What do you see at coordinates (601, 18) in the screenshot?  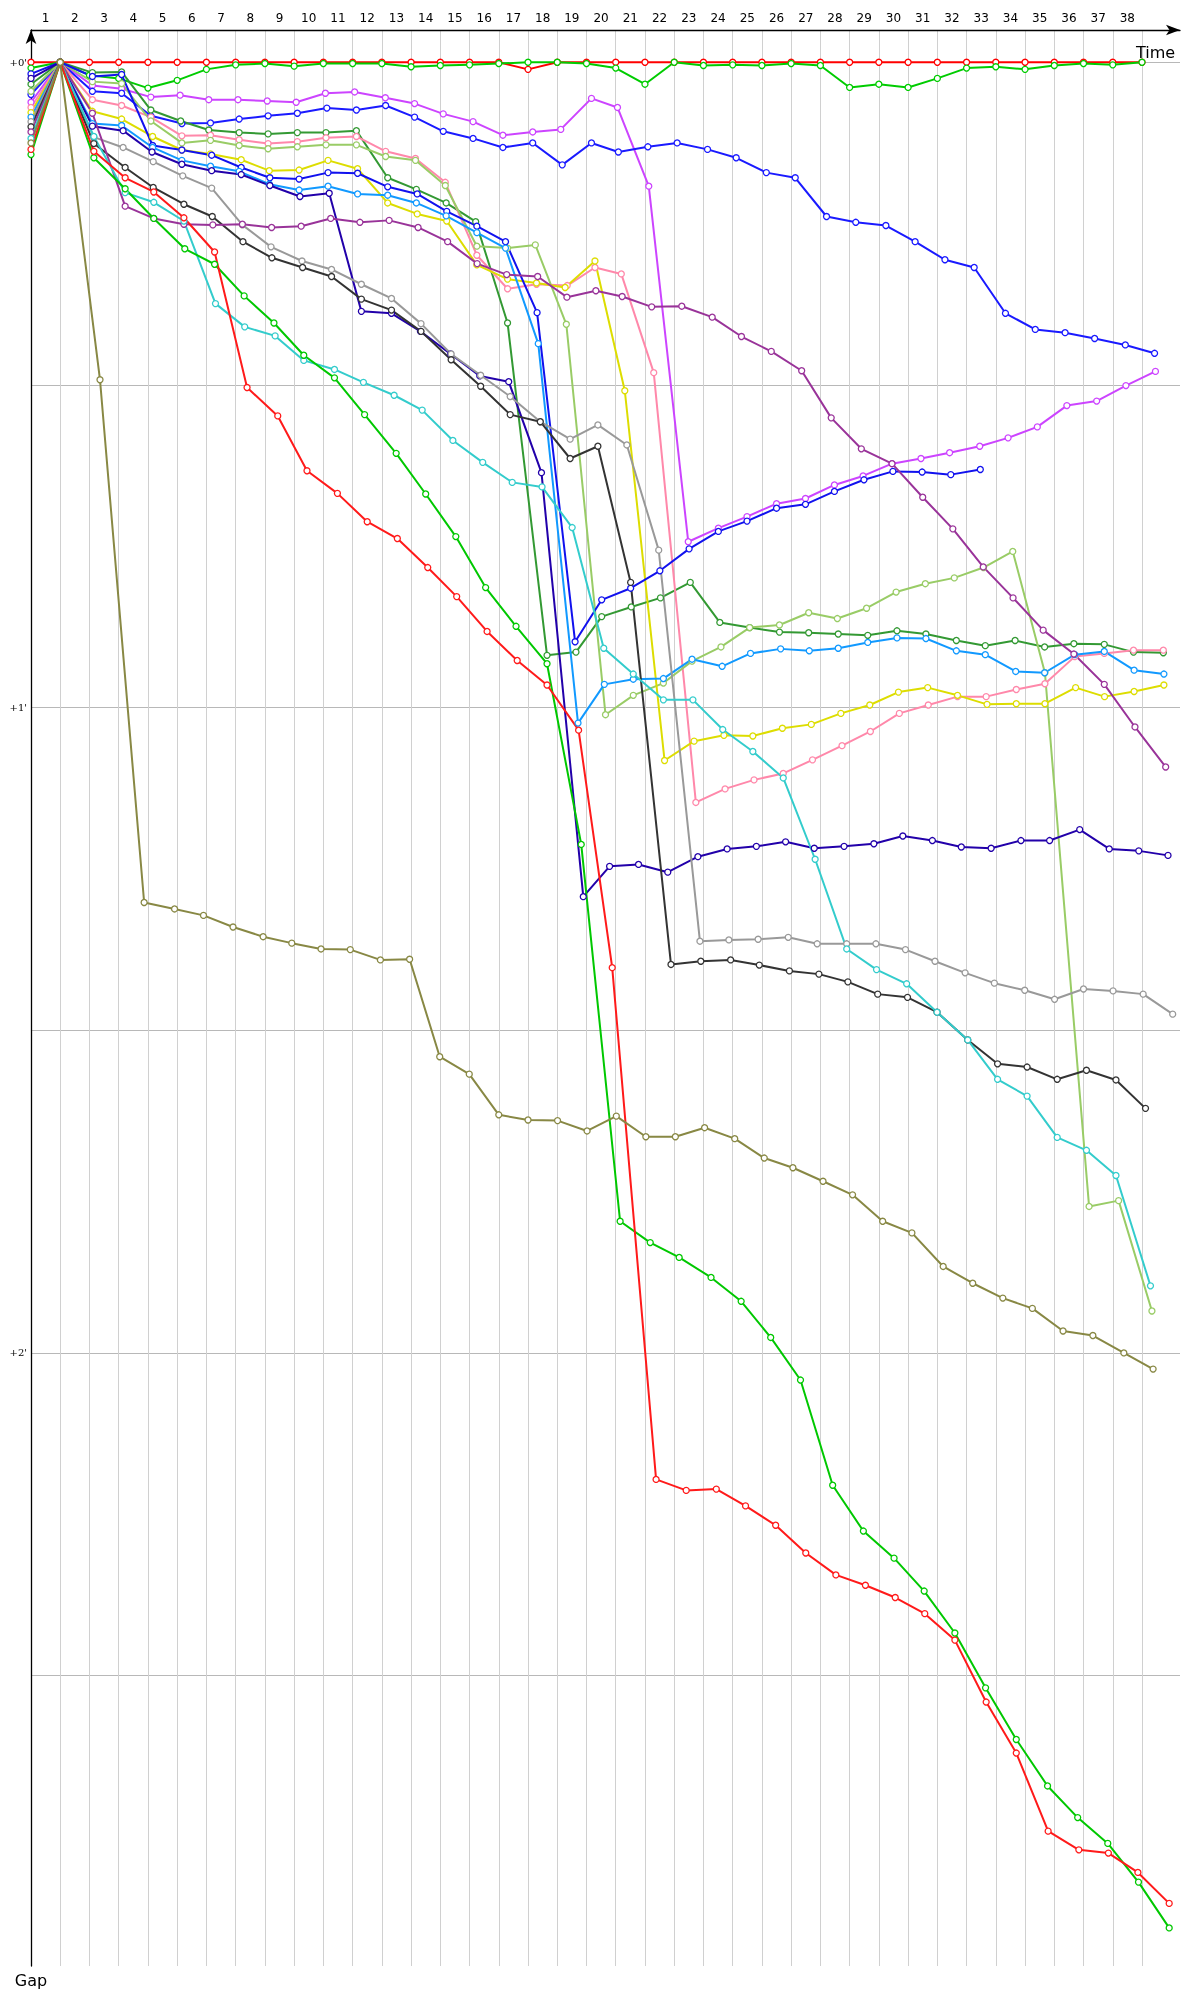 I see `x-tick-label: 20` at bounding box center [601, 18].